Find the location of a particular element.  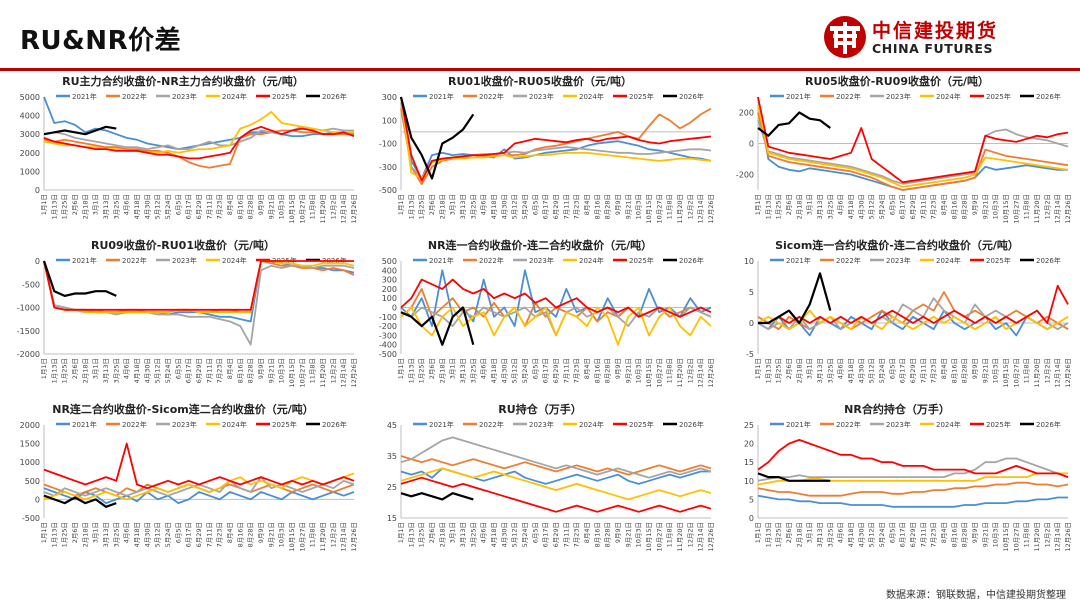

x-tick-label: 3月13日 is located at coordinates (463, 206).